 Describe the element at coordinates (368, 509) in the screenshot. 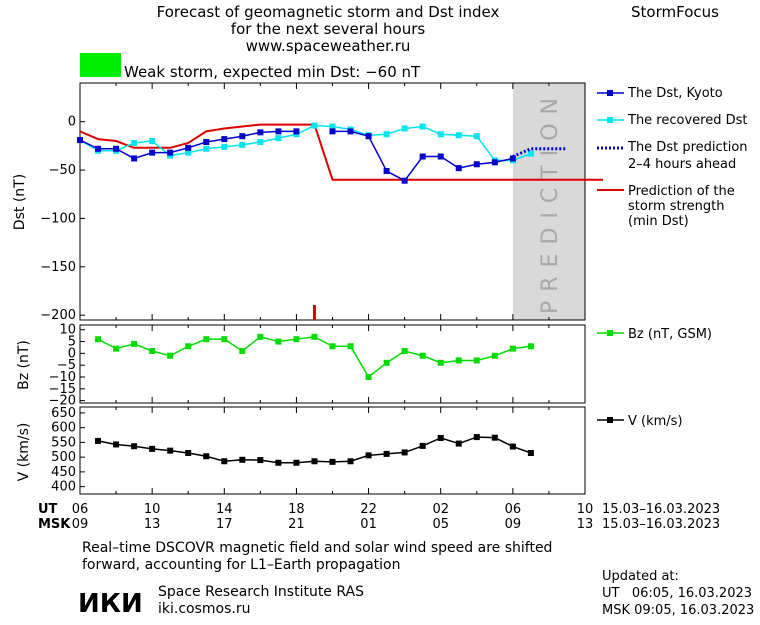

I see `ut-tick-label: 22` at that location.